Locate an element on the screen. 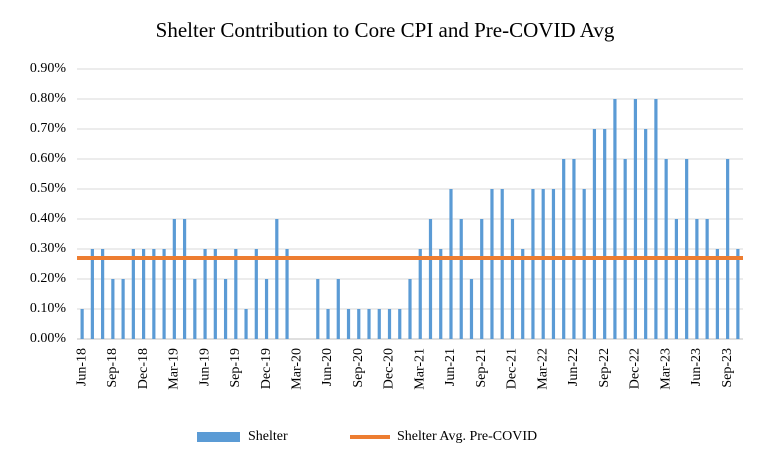 The width and height of the screenshot is (767, 465). y-tick-label: 0.20% is located at coordinates (48, 278).